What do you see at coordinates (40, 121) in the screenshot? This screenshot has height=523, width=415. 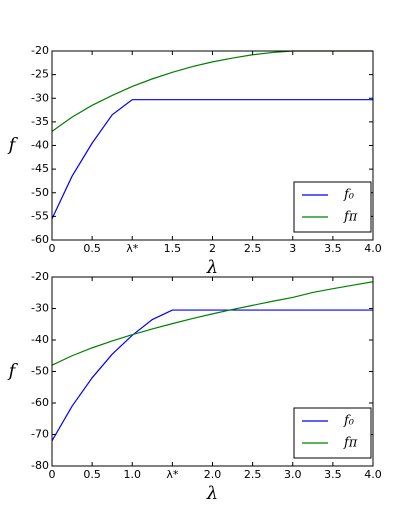 I see `y-tick-label: -35` at bounding box center [40, 121].